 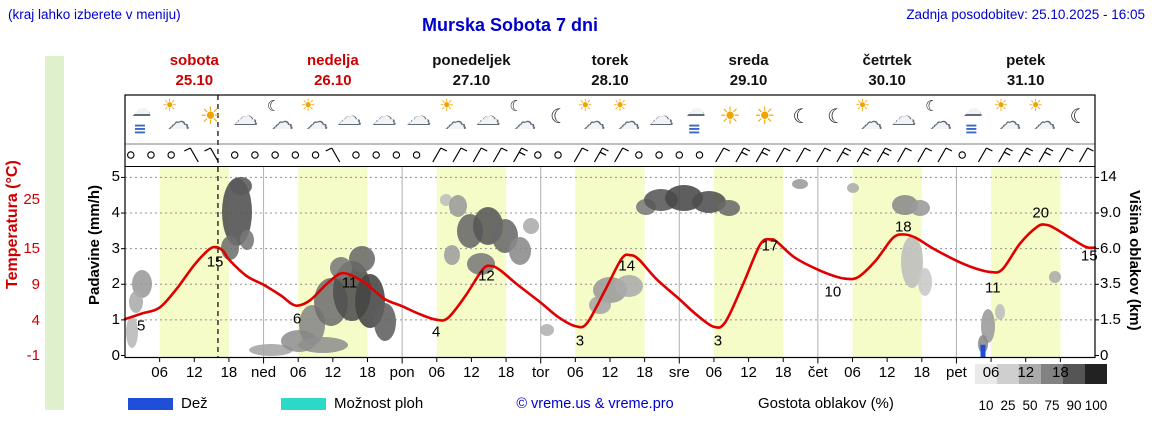 I want to click on day-date: 31.10, so click(x=1025, y=80).